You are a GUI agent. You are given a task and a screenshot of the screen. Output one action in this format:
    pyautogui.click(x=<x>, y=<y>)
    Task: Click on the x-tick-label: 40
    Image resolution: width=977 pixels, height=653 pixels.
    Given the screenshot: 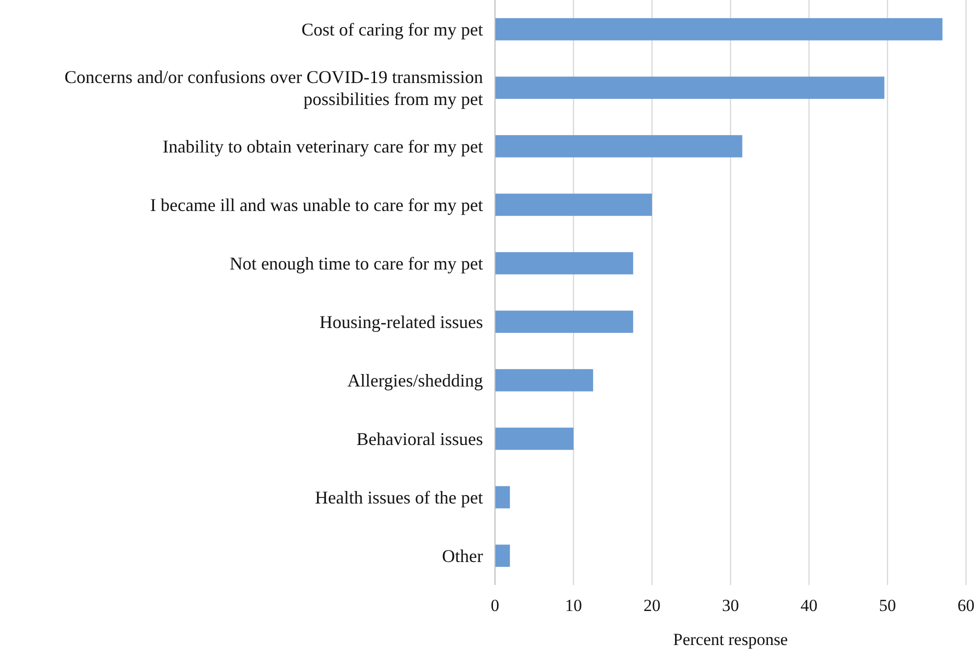 What is the action you would take?
    pyautogui.click(x=809, y=606)
    